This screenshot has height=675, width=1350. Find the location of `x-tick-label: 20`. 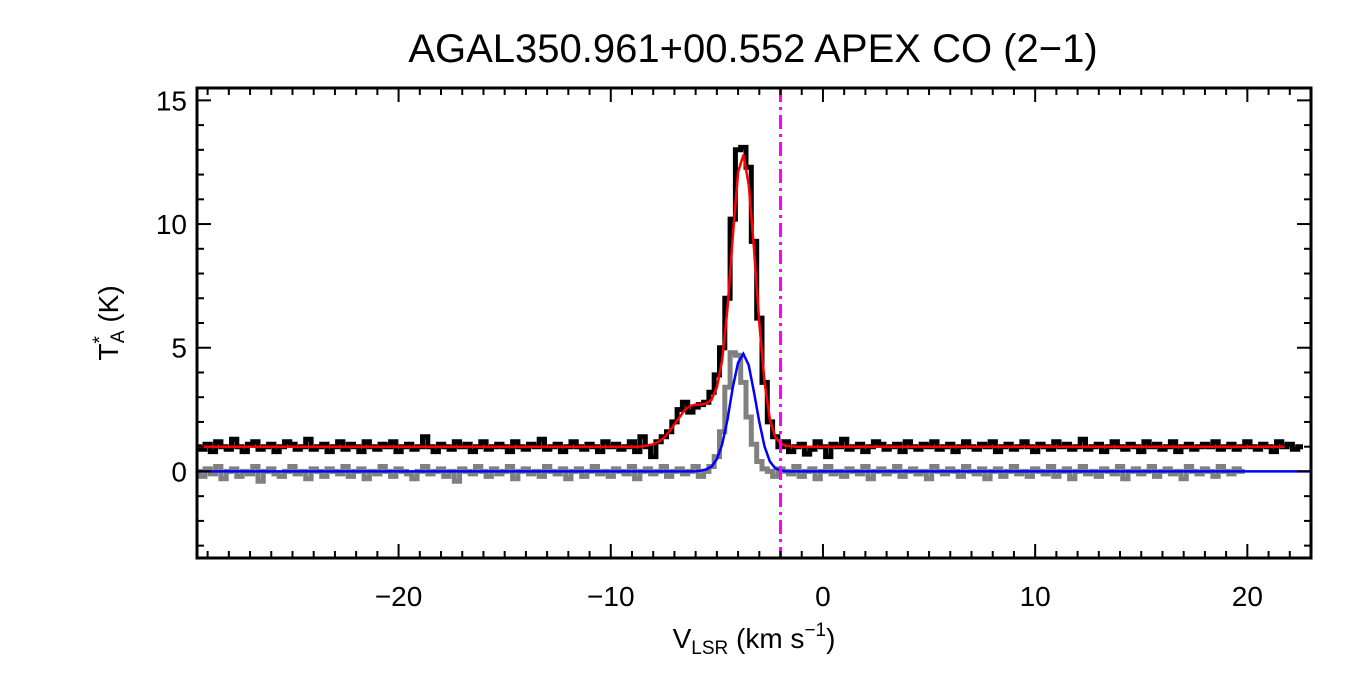

x-tick-label: 20 is located at coordinates (1247, 596).